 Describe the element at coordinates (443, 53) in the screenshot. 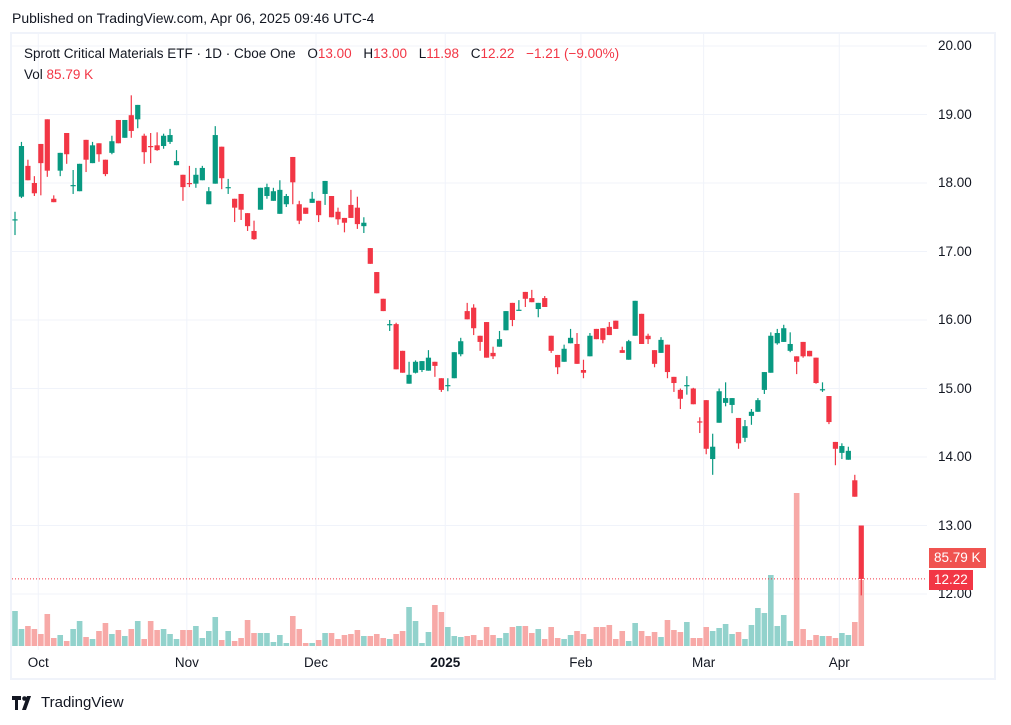

I see `low-value: 11.98` at that location.